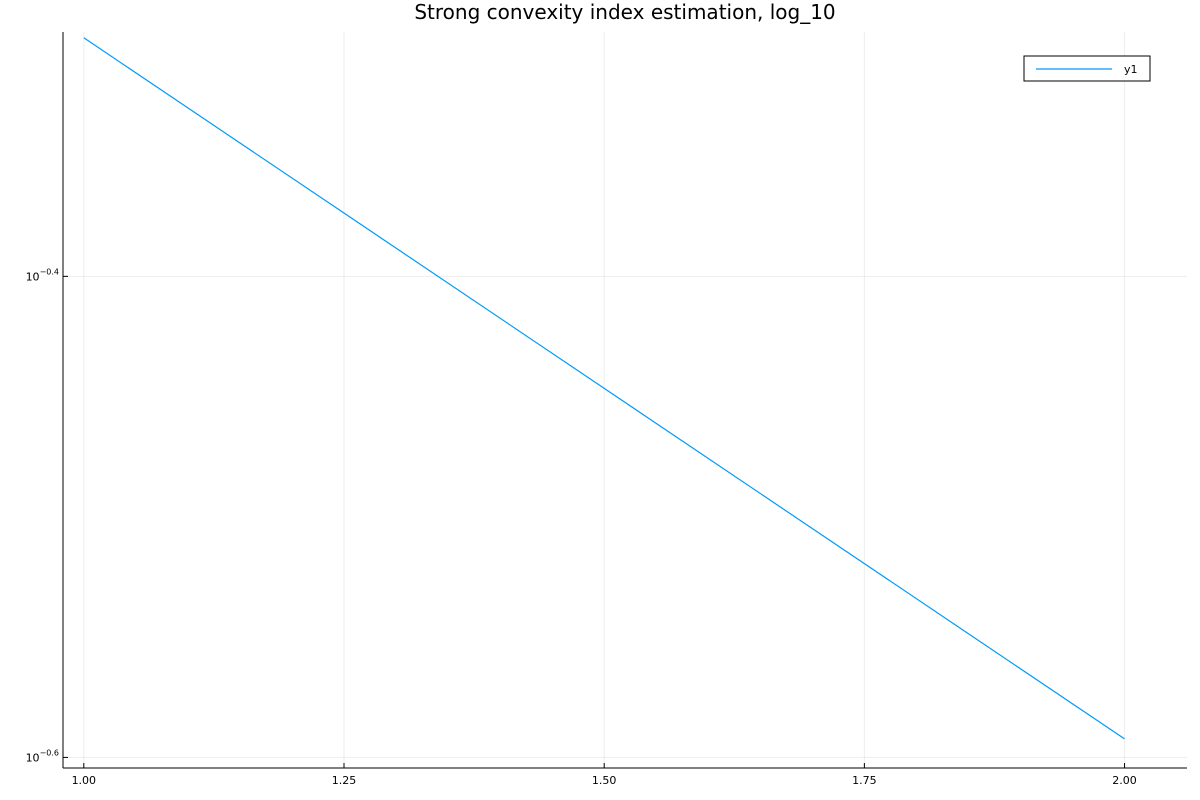  I want to click on y-axis-ticks: 10−0.4 10−0.6, so click(47, 515).